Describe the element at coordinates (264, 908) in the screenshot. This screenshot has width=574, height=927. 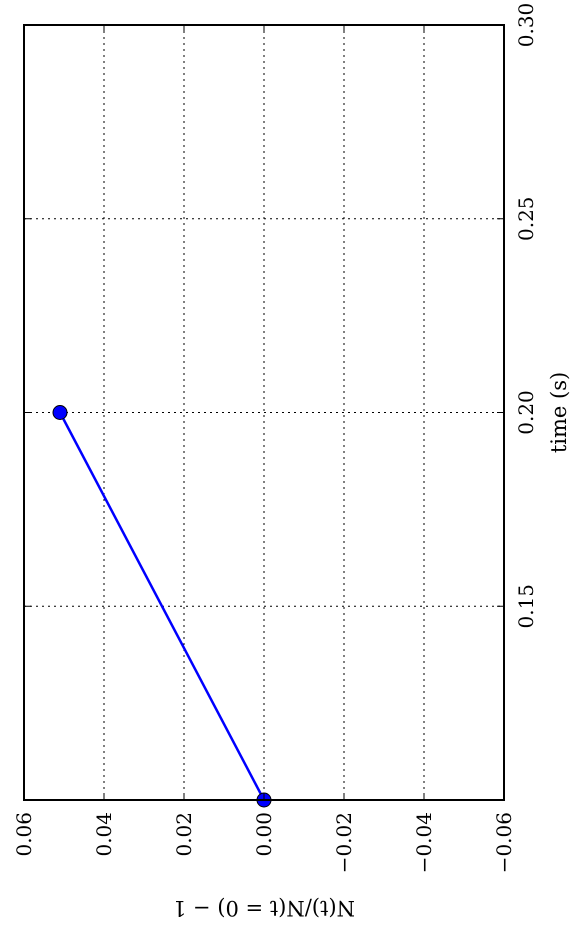
I see `y-axis-label: N(t)/N(t = 0) − 1` at that location.